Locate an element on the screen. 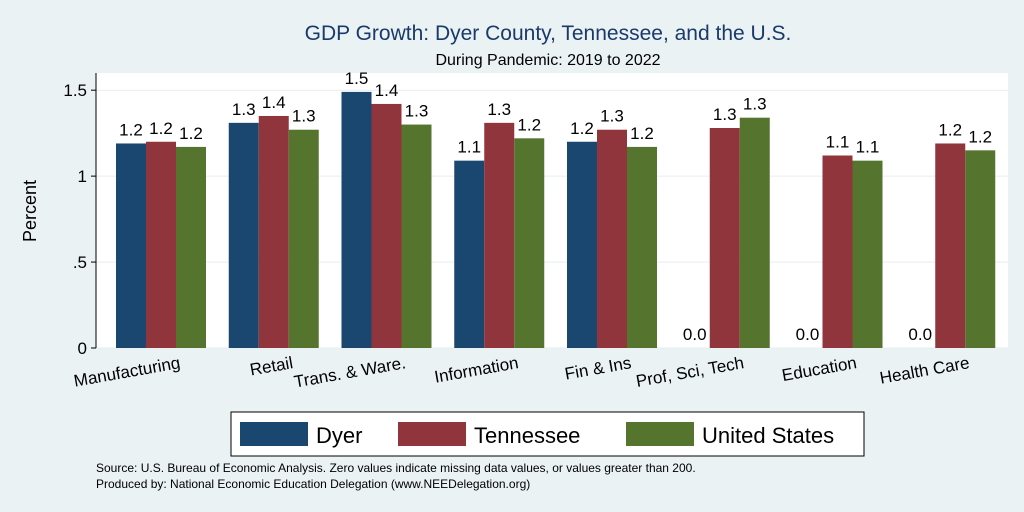 Image resolution: width=1024 pixels, height=512 pixels. bar-united-states-trans-ware is located at coordinates (416, 236).